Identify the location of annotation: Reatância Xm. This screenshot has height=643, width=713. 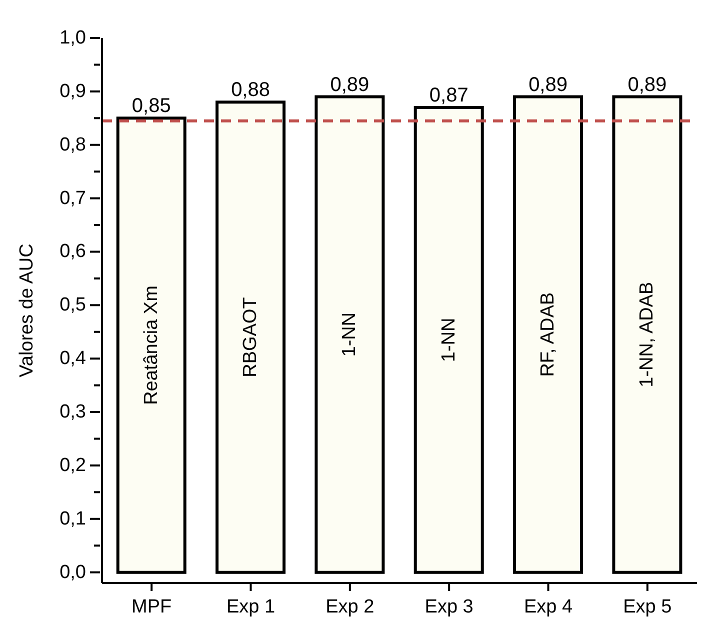
(151, 345).